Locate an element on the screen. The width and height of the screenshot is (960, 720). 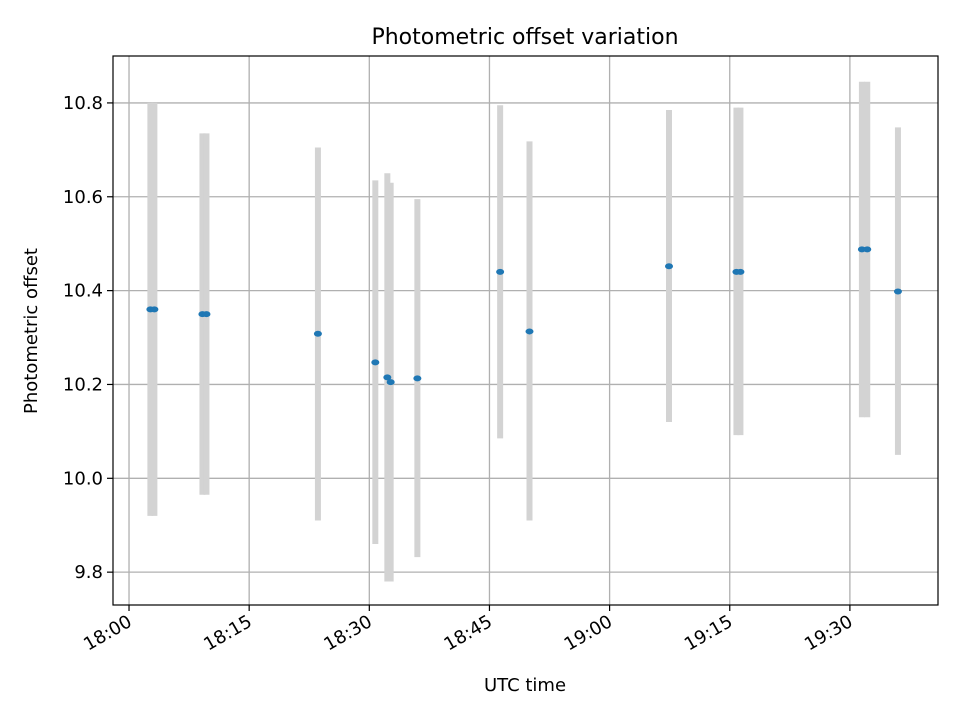
y-tick-label: 10.6 is located at coordinates (83, 197).